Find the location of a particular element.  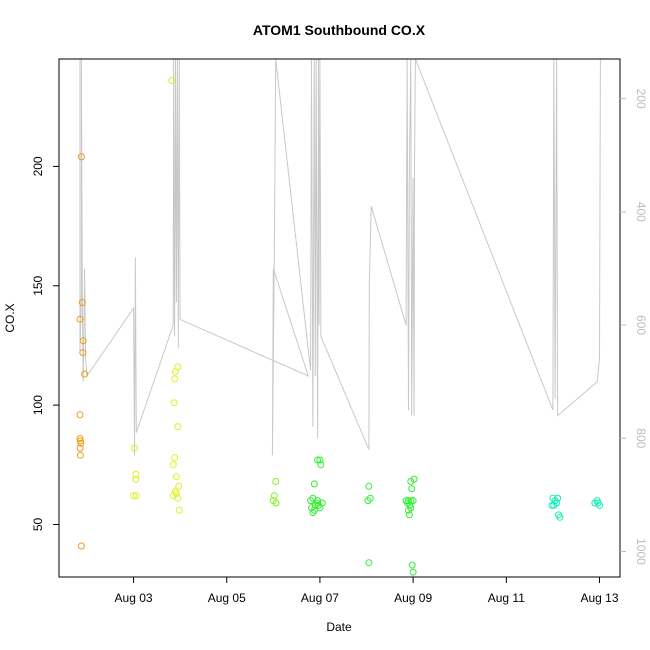

y2-tick-label: 200 is located at coordinates (641, 99).